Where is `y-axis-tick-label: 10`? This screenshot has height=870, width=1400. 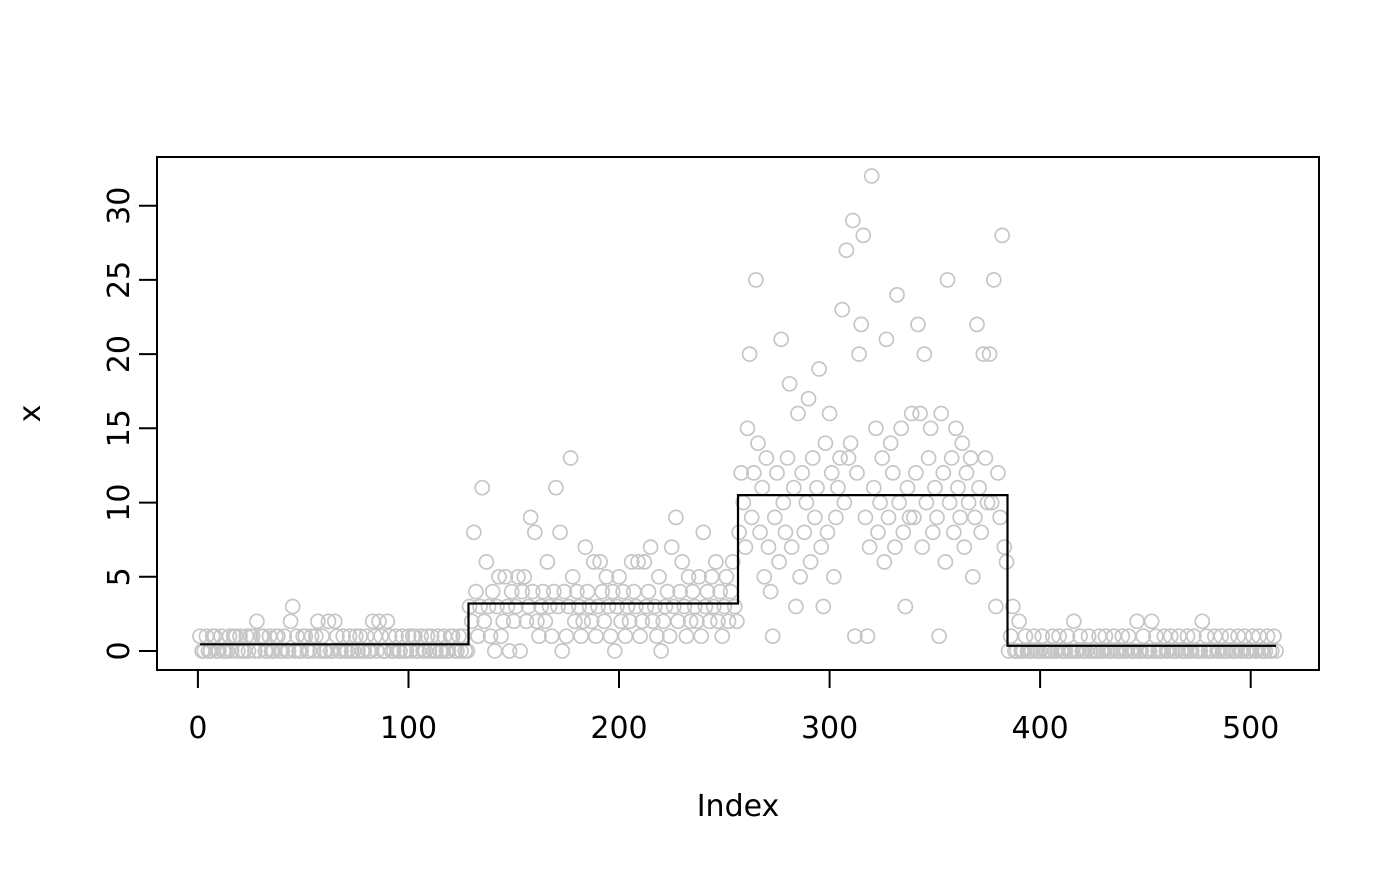 y-axis-tick-label: 10 is located at coordinates (119, 503).